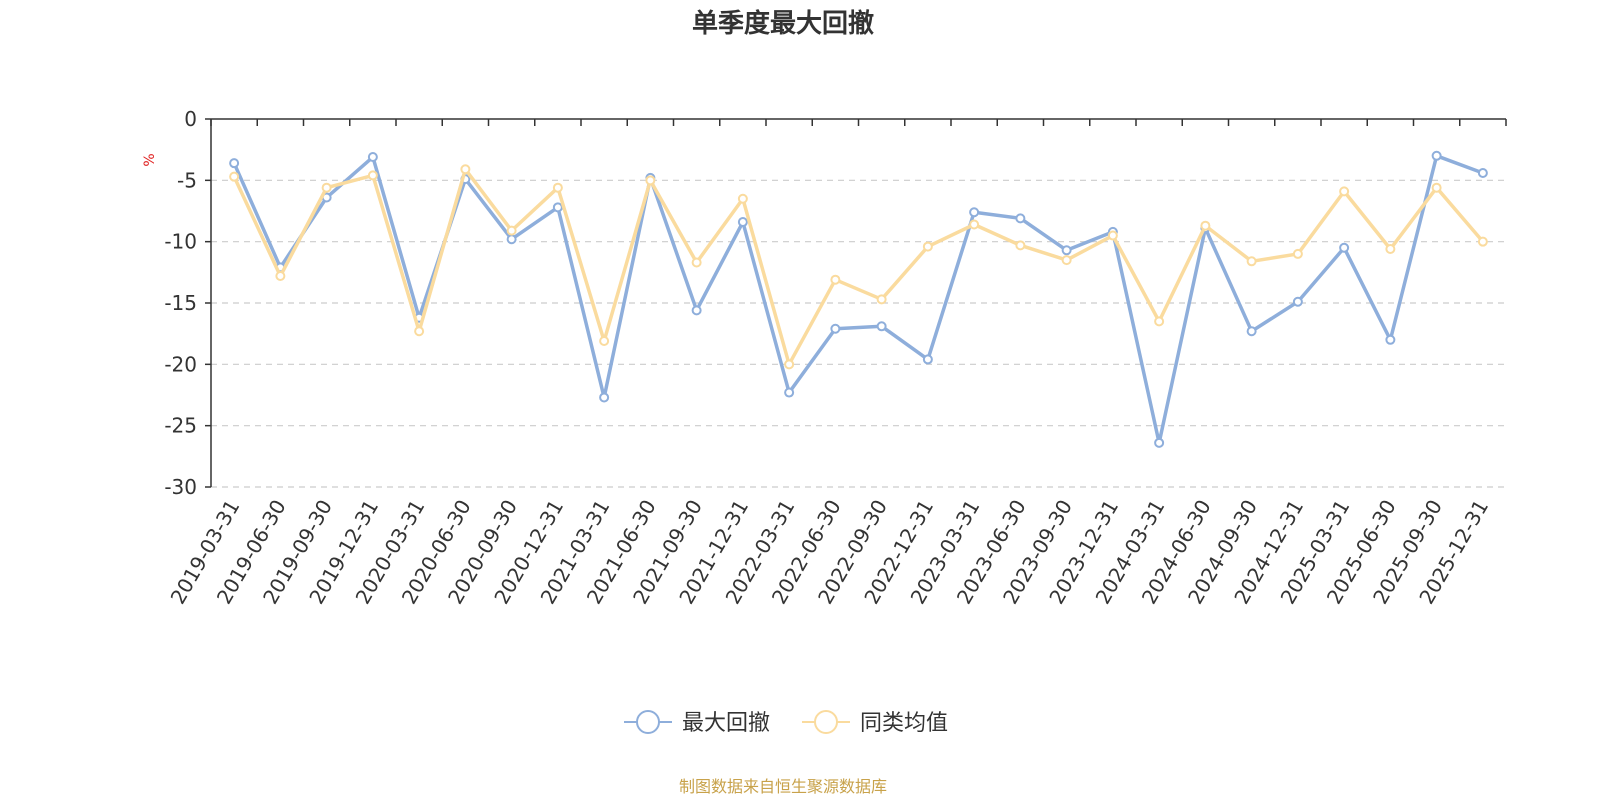  Describe the element at coordinates (180, 364) in the screenshot. I see `y-tick-label: -20` at that location.